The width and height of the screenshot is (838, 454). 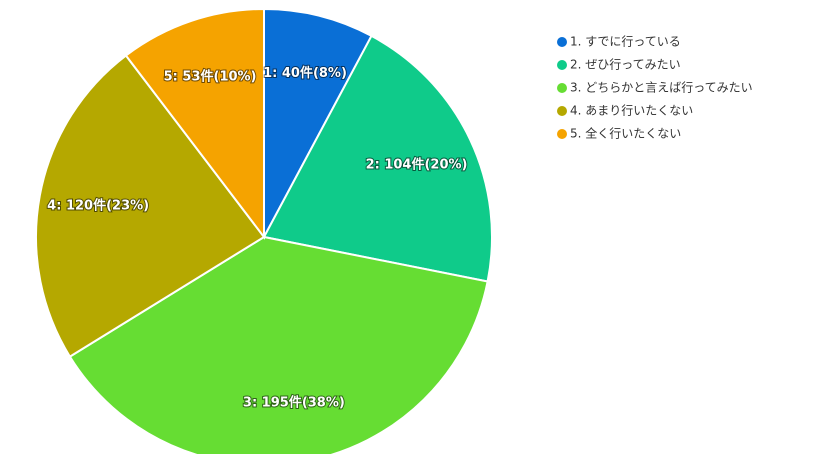 What do you see at coordinates (294, 403) in the screenshot?
I see `slice-label: 3: 195件(38%)` at bounding box center [294, 403].